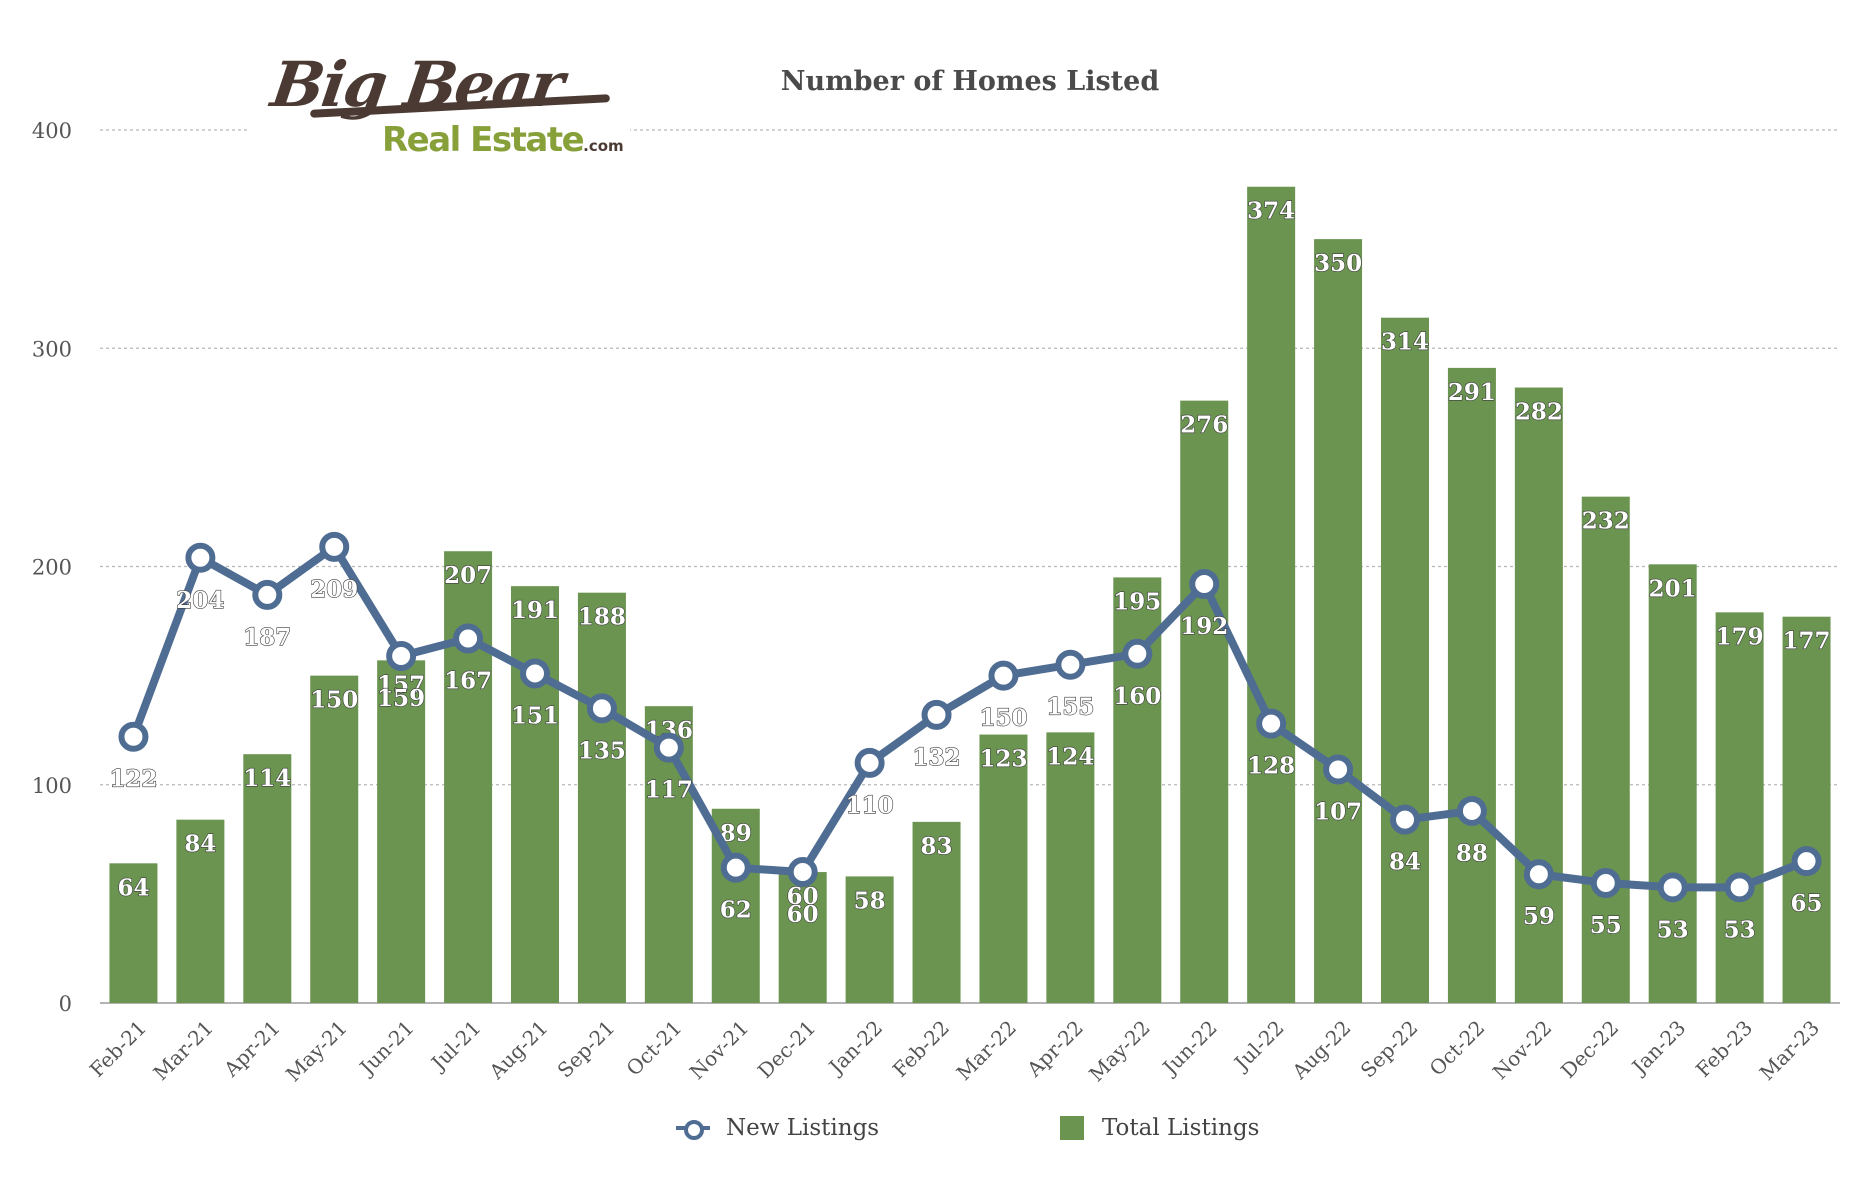 This screenshot has height=1190, width=1870. Describe the element at coordinates (183, 1050) in the screenshot. I see `x-tick-label: Mar-21` at that location.